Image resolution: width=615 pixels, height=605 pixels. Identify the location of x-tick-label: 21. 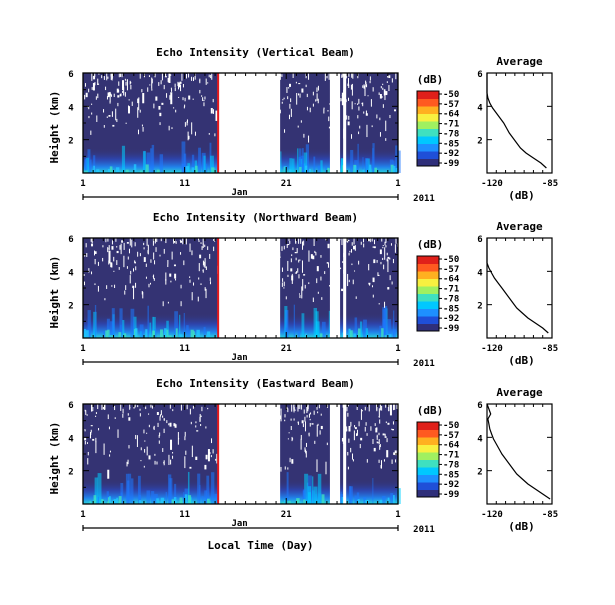
(286, 349).